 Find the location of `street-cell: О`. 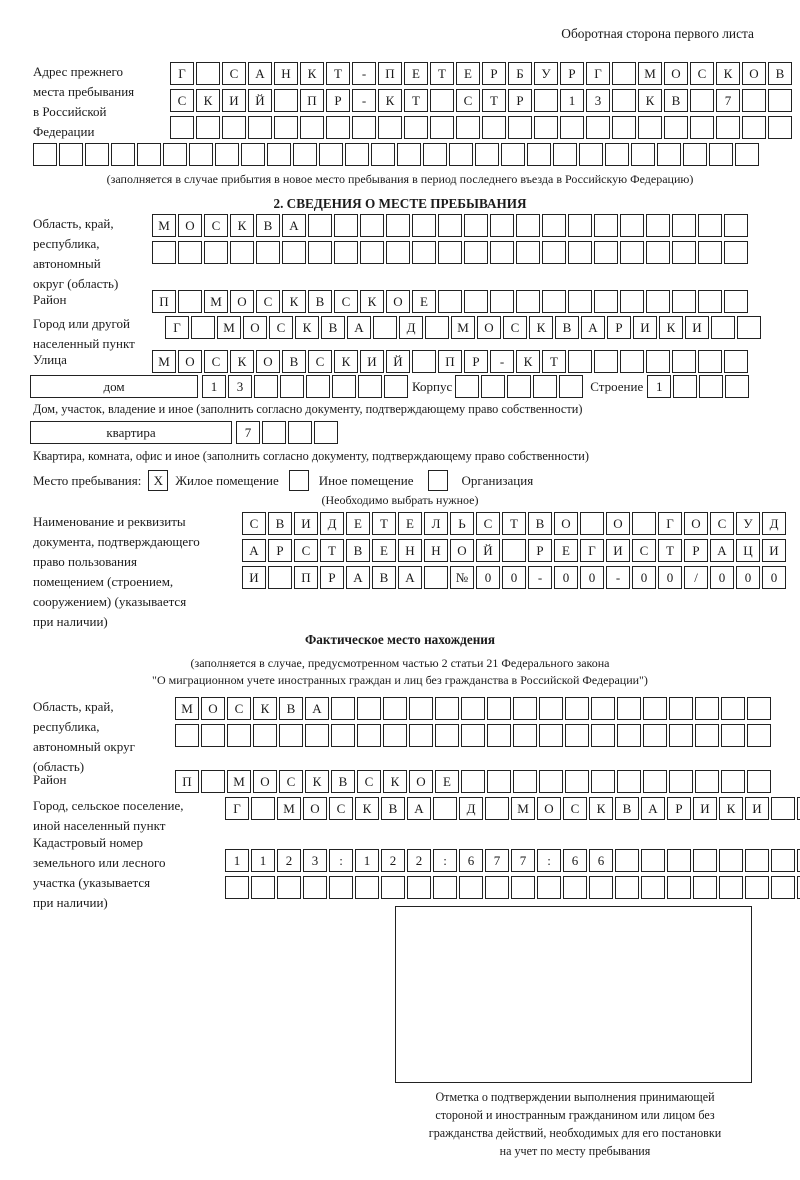

street-cell: О is located at coordinates (268, 361).